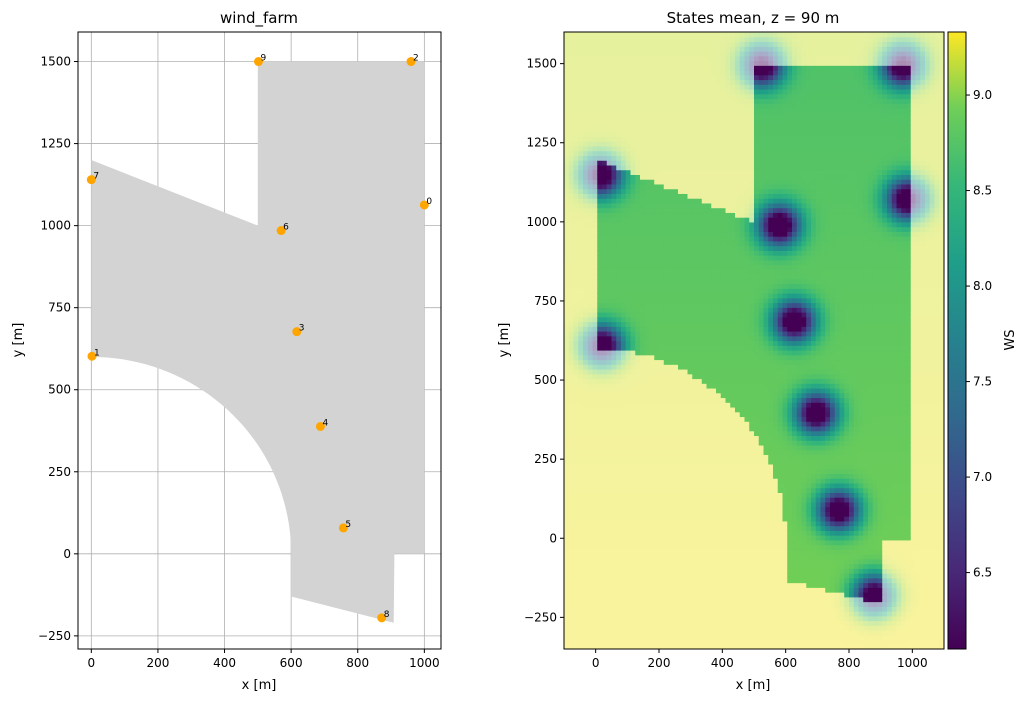 The width and height of the screenshot is (1028, 701). Describe the element at coordinates (264, 59) in the screenshot. I see `turbine-label: 9` at that location.